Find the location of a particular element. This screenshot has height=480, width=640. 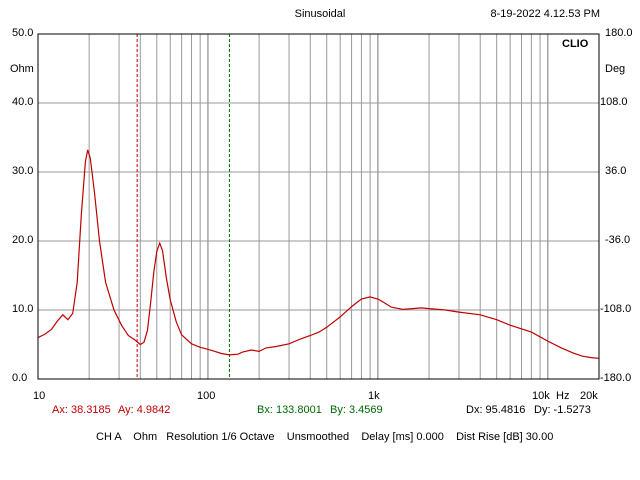

cursor-b-x: Bx: 133.8001 is located at coordinates (289, 410).